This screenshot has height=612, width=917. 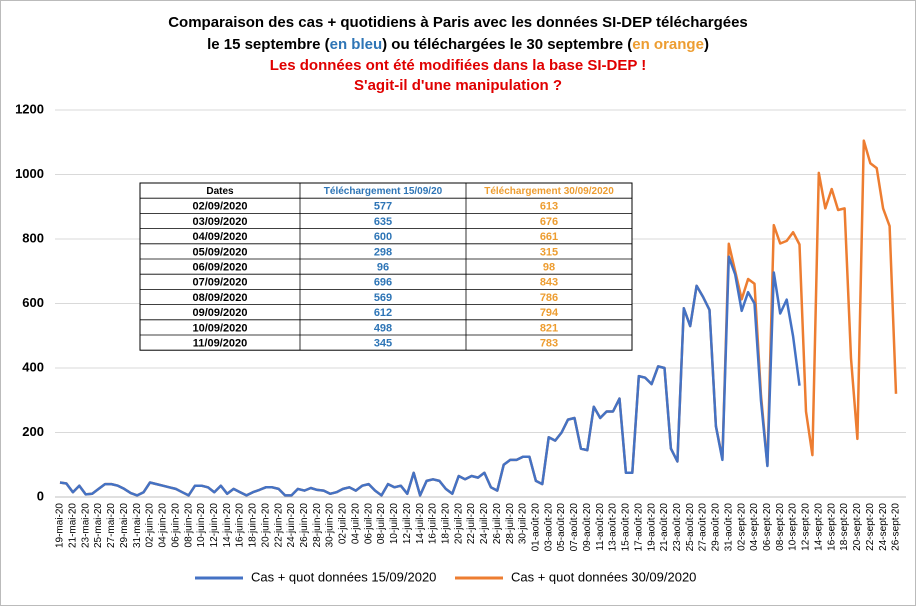 I want to click on x-tick-label: 20-sept-20, so click(x=857, y=527).